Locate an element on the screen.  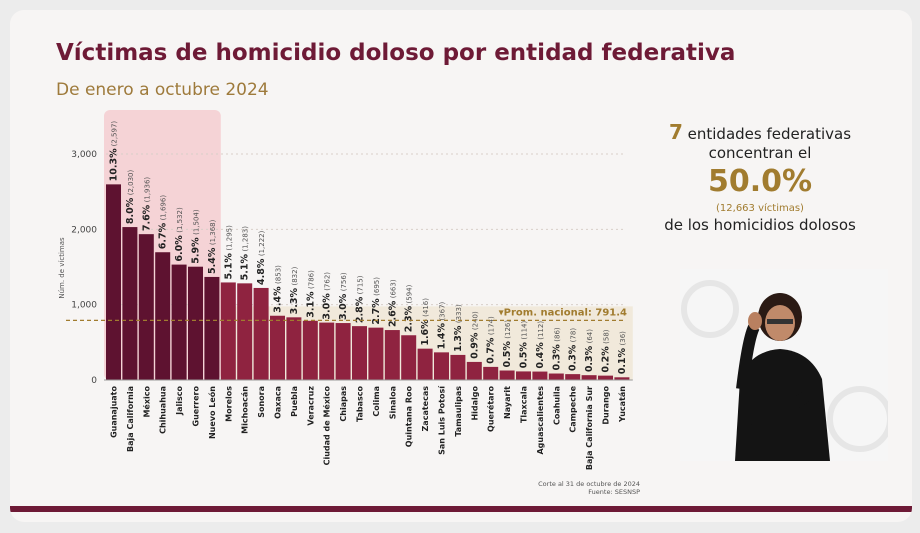
bar-percent-label: 2.8% is located at coordinates (360, 309).